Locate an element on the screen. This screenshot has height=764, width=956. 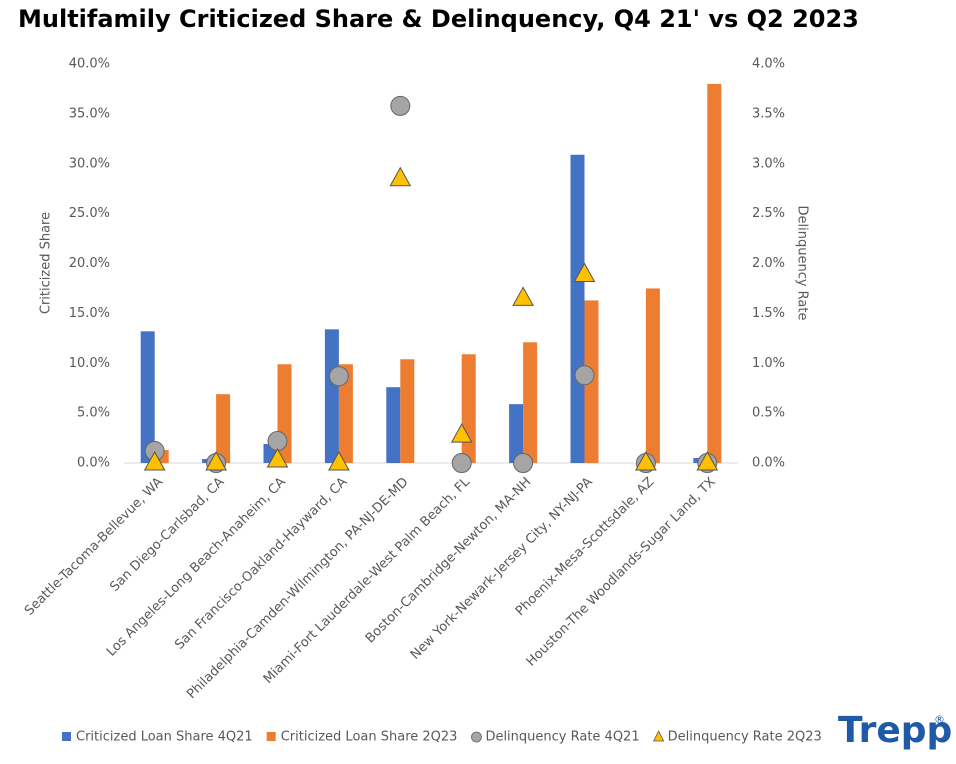
legend-label: Criticized Loan Share 2Q23 is located at coordinates (369, 737).